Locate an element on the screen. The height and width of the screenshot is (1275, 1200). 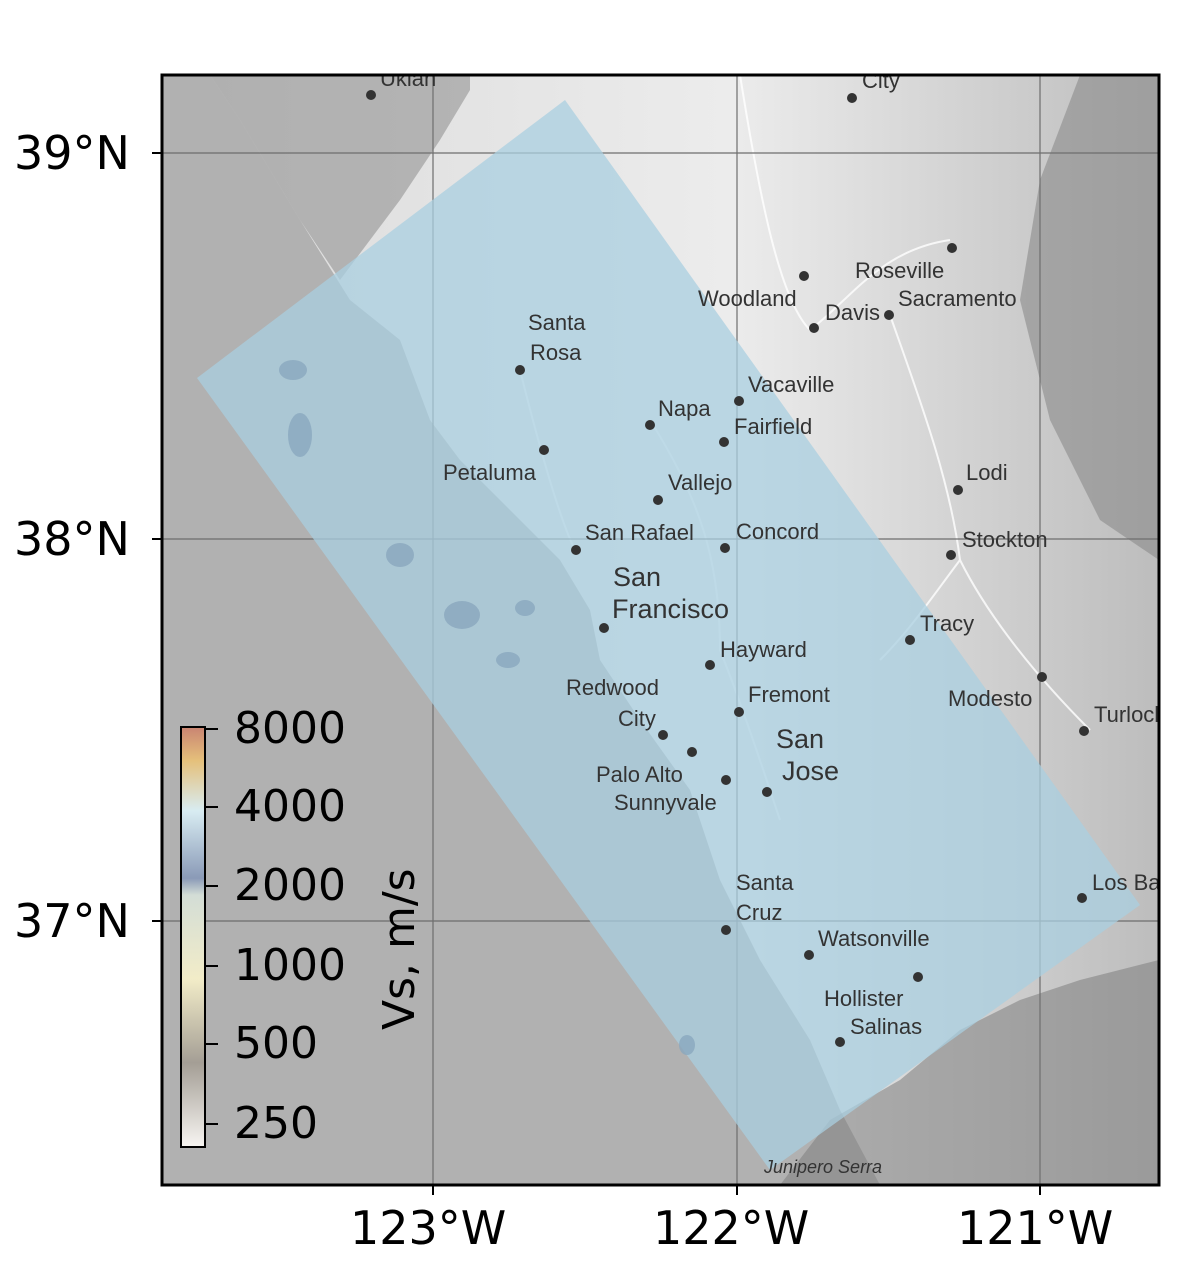
sierra-relief is located at coordinates (1089, 317).